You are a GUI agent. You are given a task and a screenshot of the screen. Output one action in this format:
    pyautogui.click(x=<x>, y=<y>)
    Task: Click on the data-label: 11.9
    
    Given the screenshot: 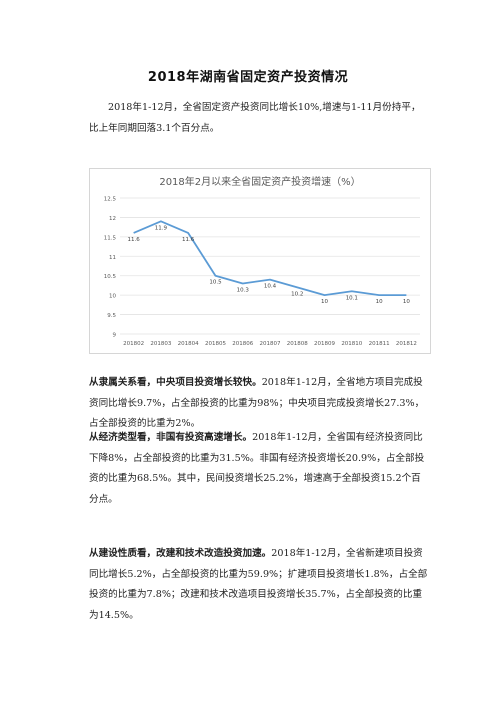 What is the action you would take?
    pyautogui.click(x=161, y=228)
    